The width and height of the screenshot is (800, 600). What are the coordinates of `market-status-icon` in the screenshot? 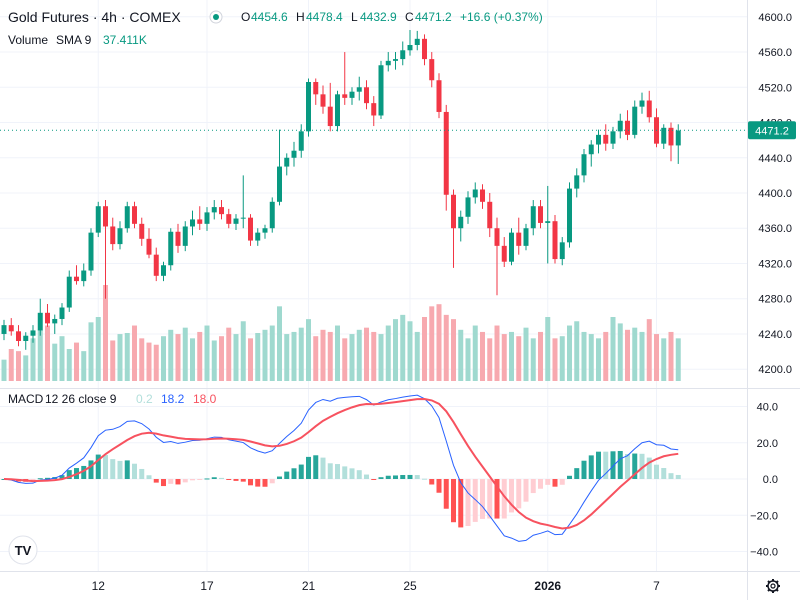 It's located at (216, 17).